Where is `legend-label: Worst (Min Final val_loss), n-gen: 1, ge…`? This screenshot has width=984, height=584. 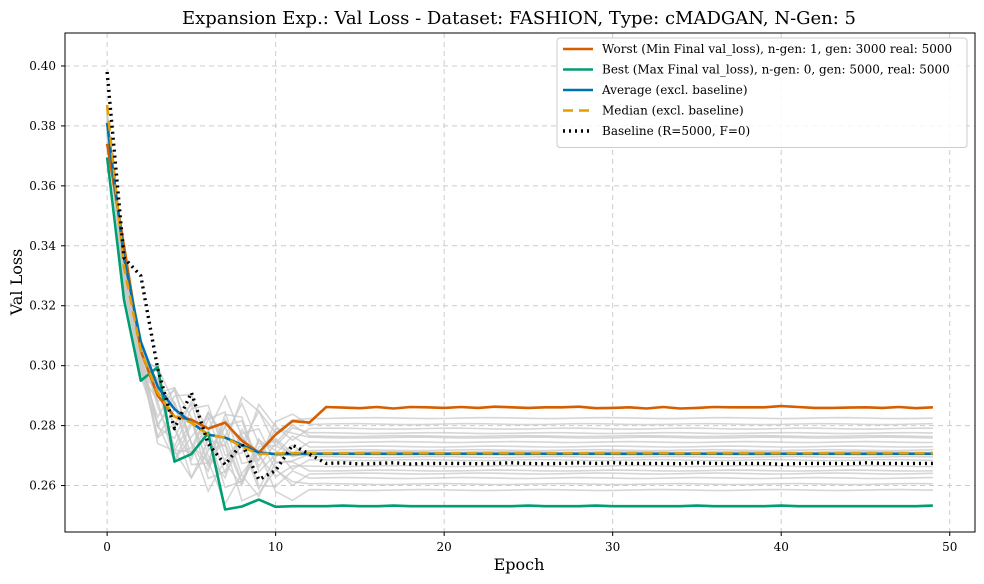 legend-label: Worst (Min Final val_loss), n-gen: 1, ge… is located at coordinates (777, 49).